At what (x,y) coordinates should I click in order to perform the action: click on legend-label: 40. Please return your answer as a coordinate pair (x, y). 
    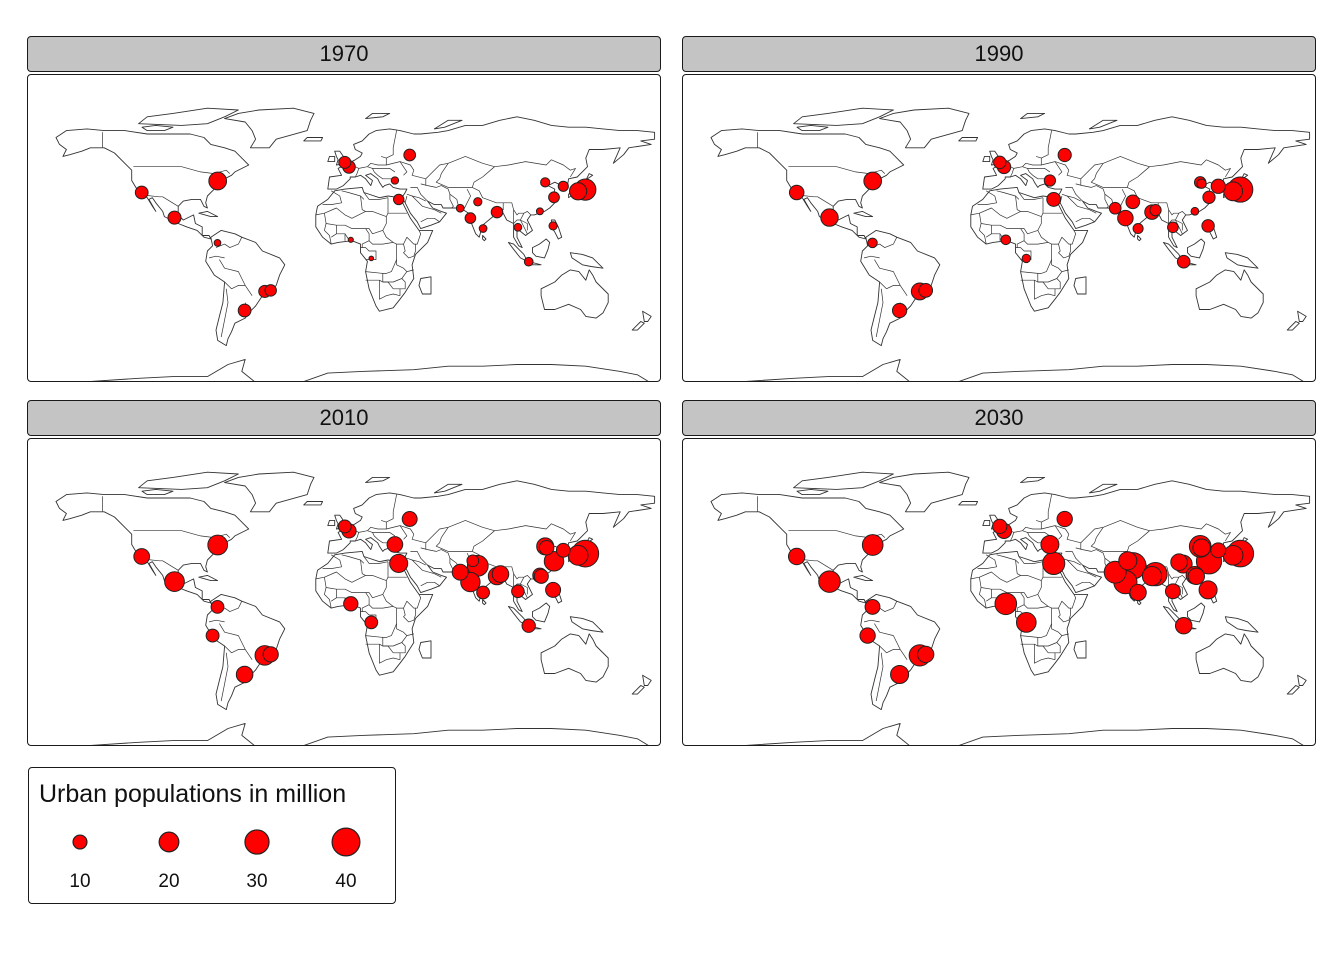
    Looking at the image, I should click on (346, 881).